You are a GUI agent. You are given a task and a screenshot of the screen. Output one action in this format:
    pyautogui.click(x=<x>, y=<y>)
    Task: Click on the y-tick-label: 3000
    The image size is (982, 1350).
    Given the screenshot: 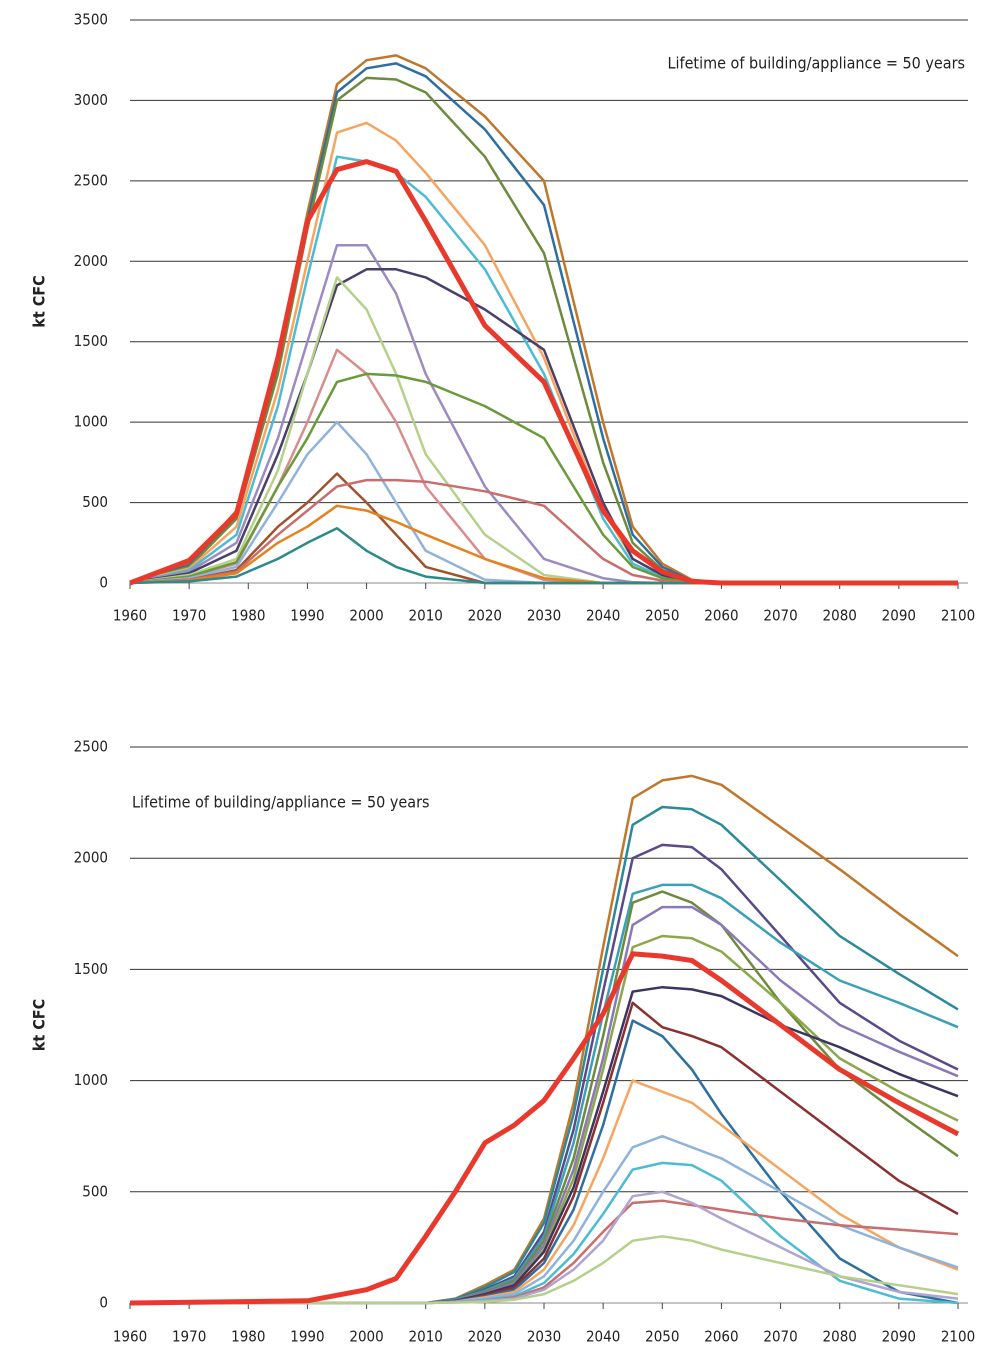 What is the action you would take?
    pyautogui.click(x=91, y=100)
    